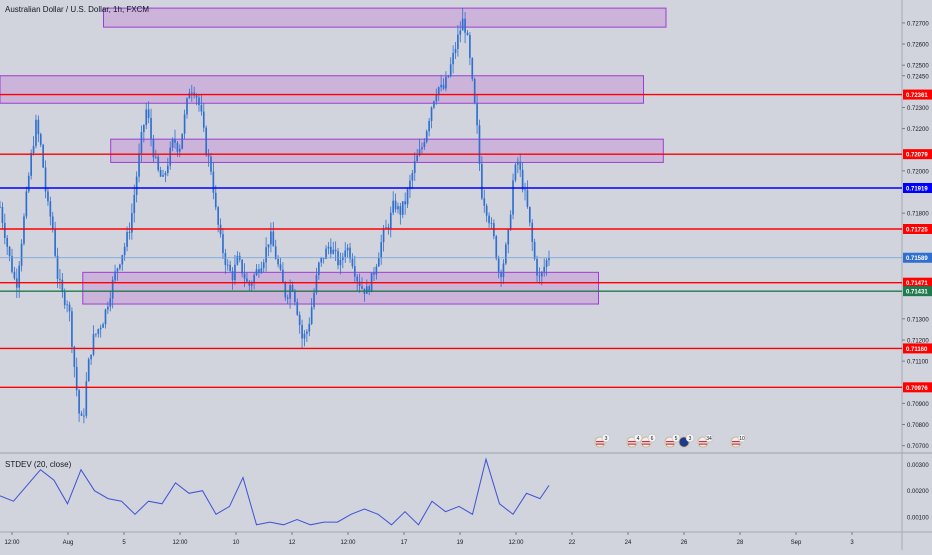  I want to click on level-price-label-0: 0.72361, so click(917, 96).